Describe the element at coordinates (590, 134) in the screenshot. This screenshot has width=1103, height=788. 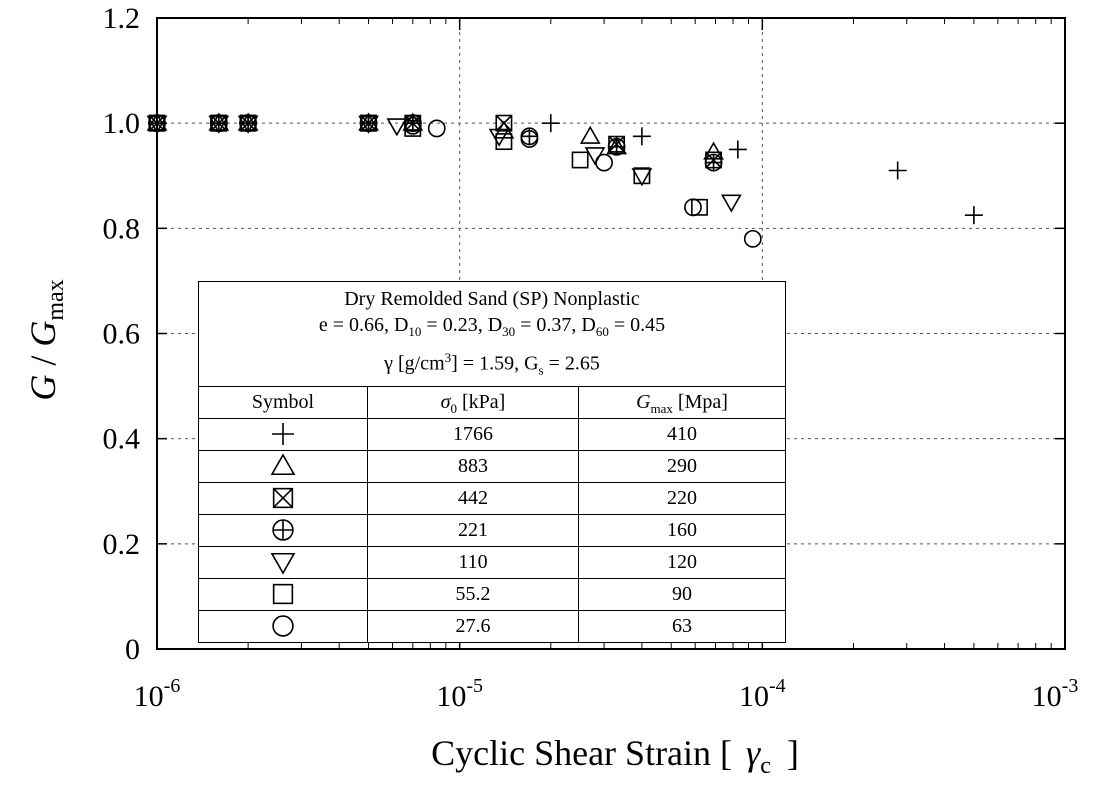
I see `point-triangle-up` at that location.